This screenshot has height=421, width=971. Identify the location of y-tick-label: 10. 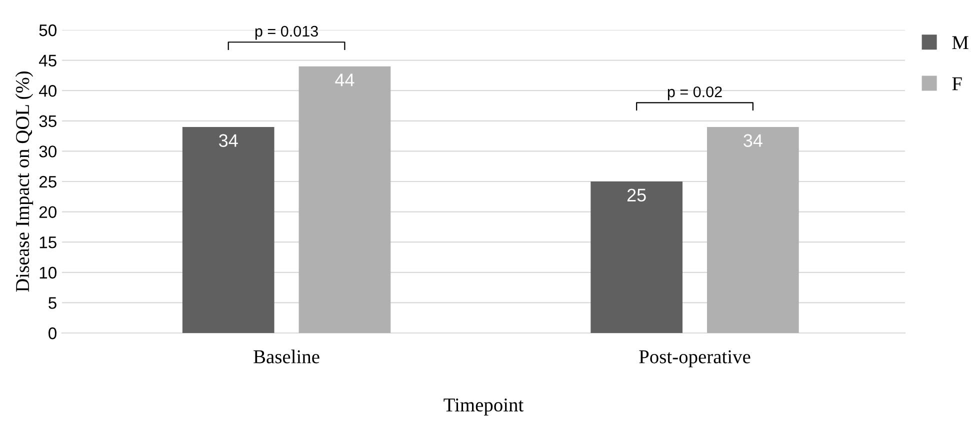
(48, 272).